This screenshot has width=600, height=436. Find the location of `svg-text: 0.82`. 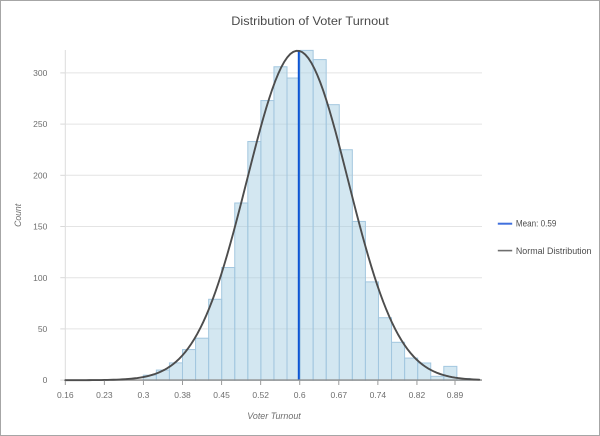

svg-text: 0.82 is located at coordinates (417, 395).